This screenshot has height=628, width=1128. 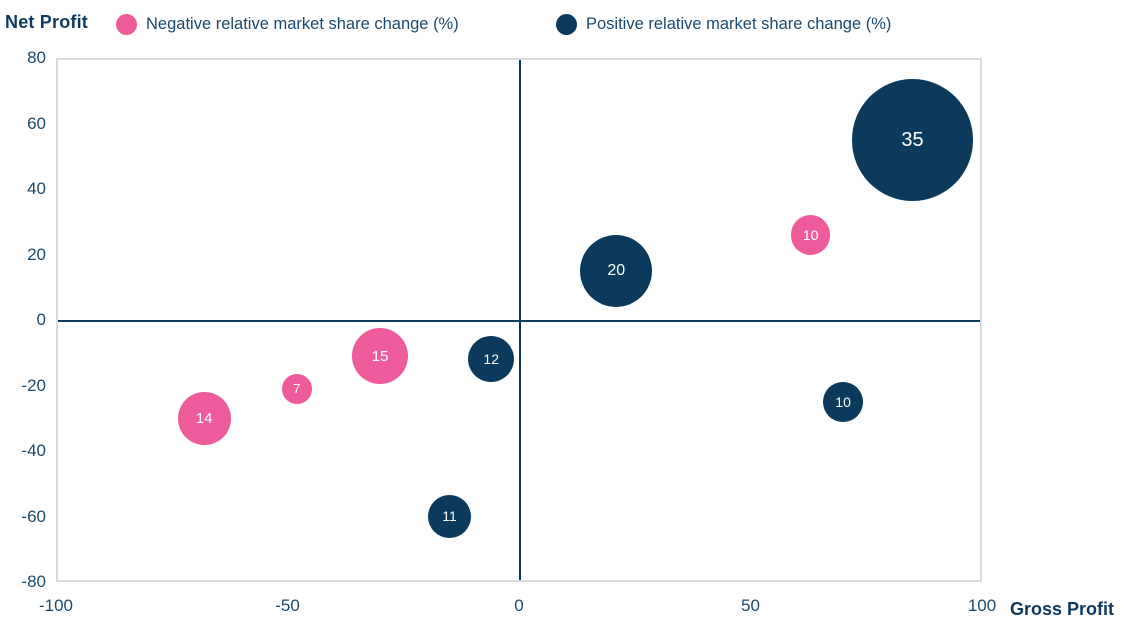 What do you see at coordinates (33, 581) in the screenshot?
I see `y-tick-label: -80` at bounding box center [33, 581].